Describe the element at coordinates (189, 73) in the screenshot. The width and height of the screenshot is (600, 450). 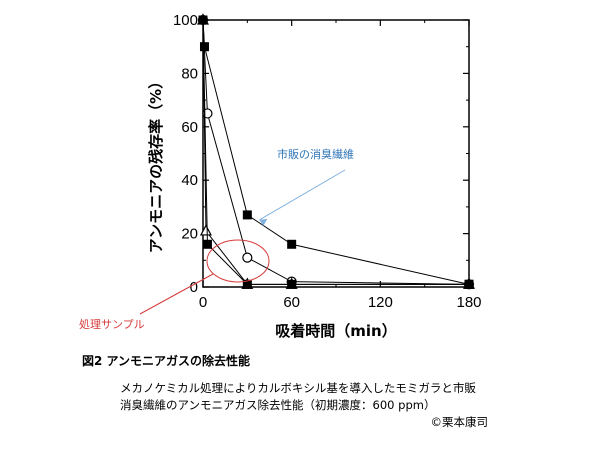
I see `y-tick-label: 80` at that location.